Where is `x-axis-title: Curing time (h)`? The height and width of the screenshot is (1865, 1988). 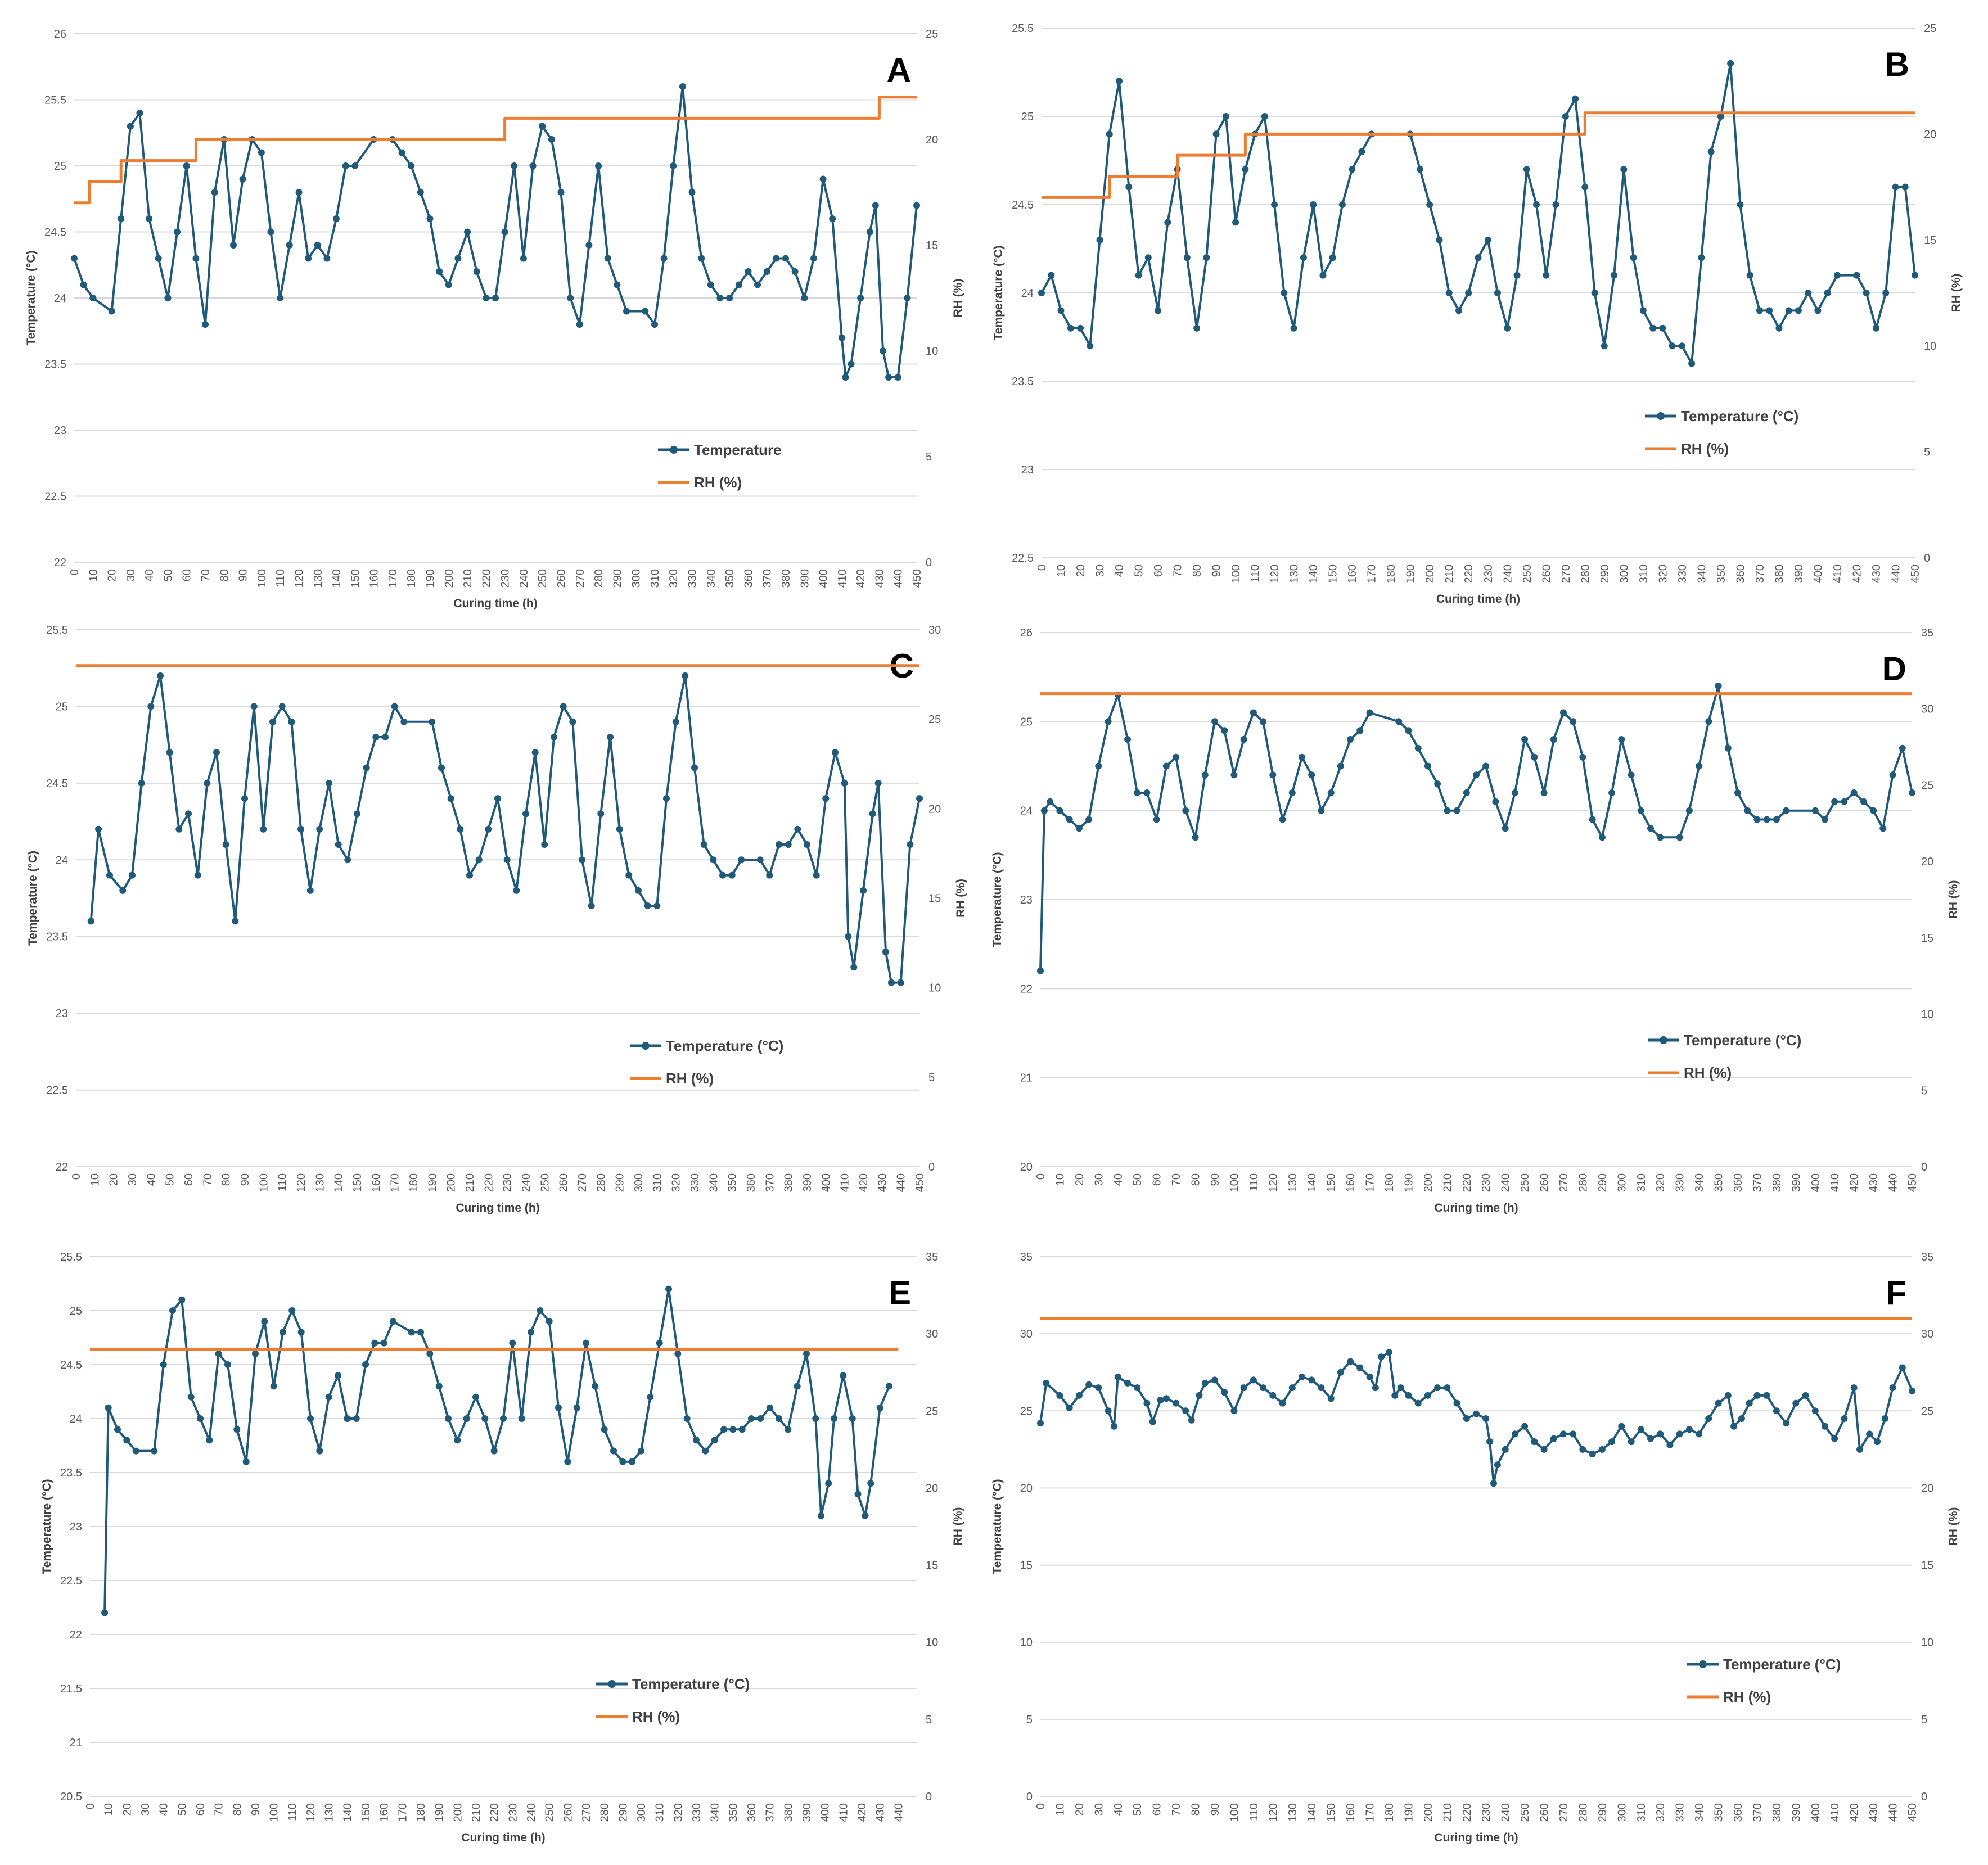 x-axis-title: Curing time (h) is located at coordinates (503, 1837).